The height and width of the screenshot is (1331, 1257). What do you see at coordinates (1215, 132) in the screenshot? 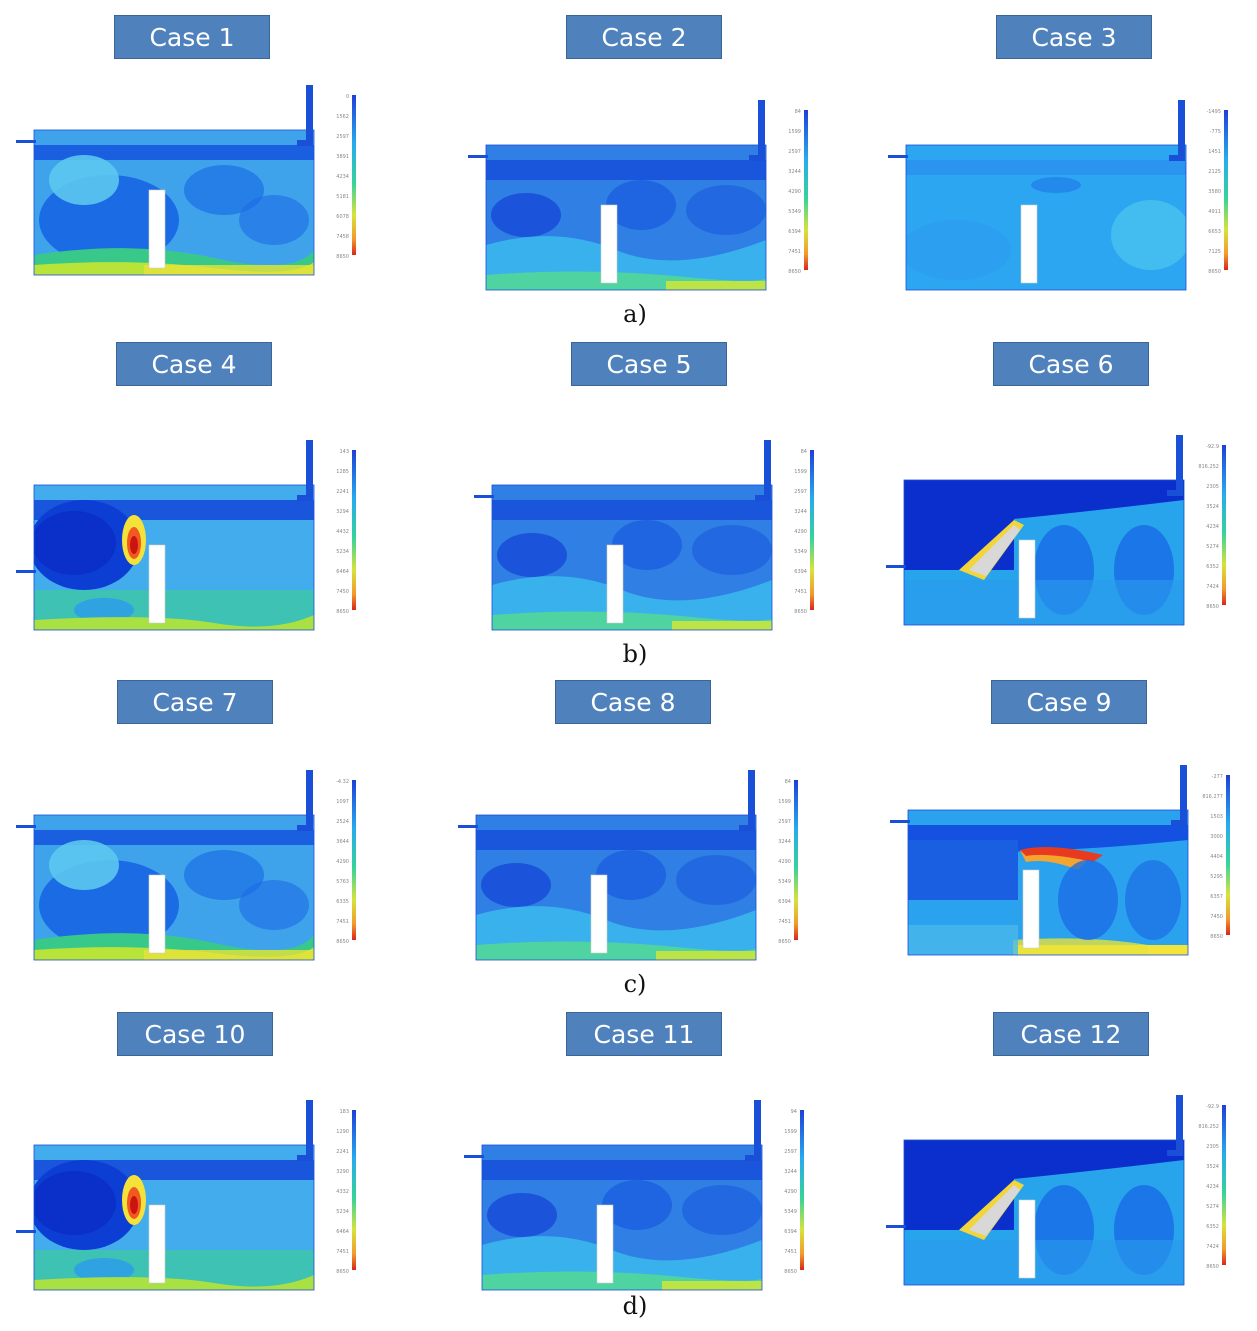
I see `svg-text: -775` at bounding box center [1215, 132].